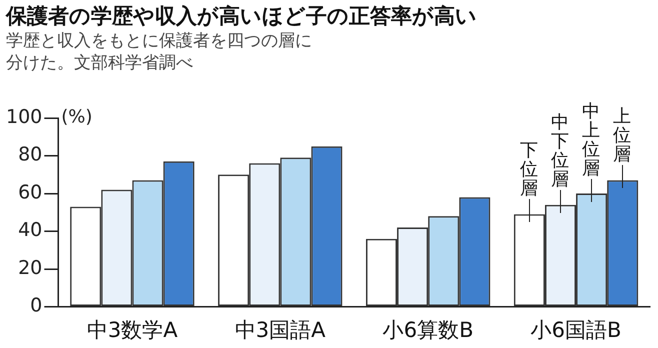 The height and width of the screenshot is (348, 658). Describe the element at coordinates (241, 16) in the screenshot. I see `chart-title: 保護者の学歴や収入が高いほど子の正答率が高い` at that location.